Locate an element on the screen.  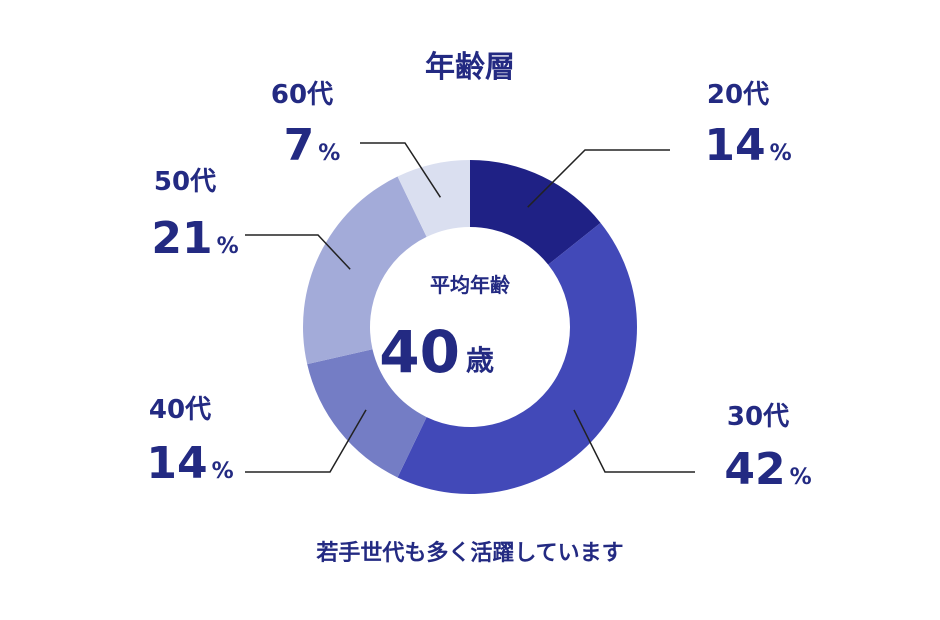
value-label-group: 7% is located at coordinates (312, 145).